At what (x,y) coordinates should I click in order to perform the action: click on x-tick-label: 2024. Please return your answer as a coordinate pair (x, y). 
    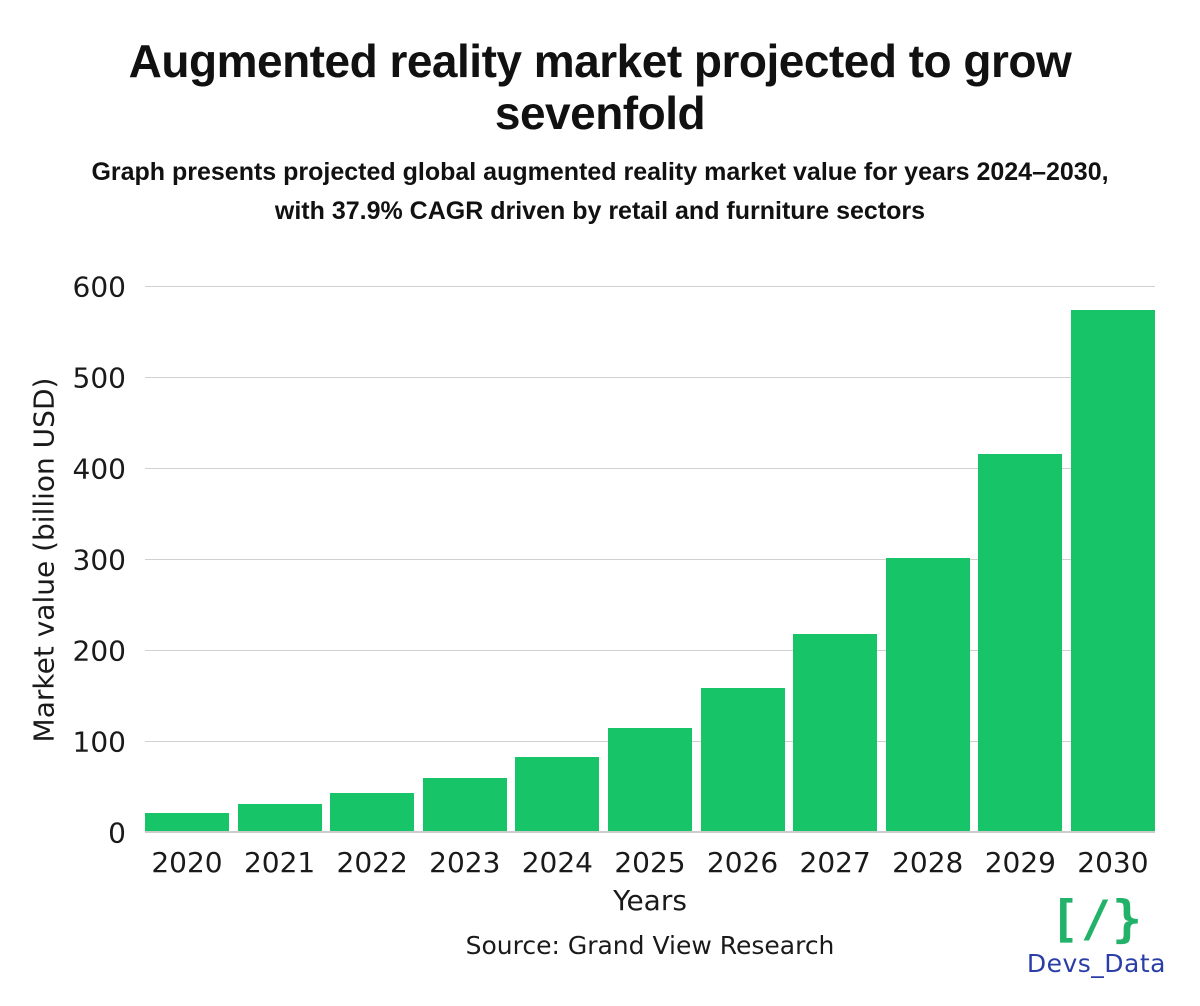
    Looking at the image, I should click on (557, 862).